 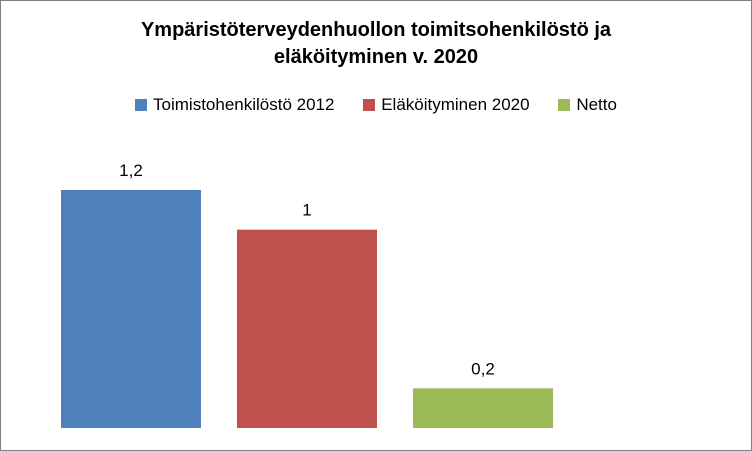 What do you see at coordinates (244, 104) in the screenshot?
I see `legend-label: Toimistohenkilöstö 2012` at bounding box center [244, 104].